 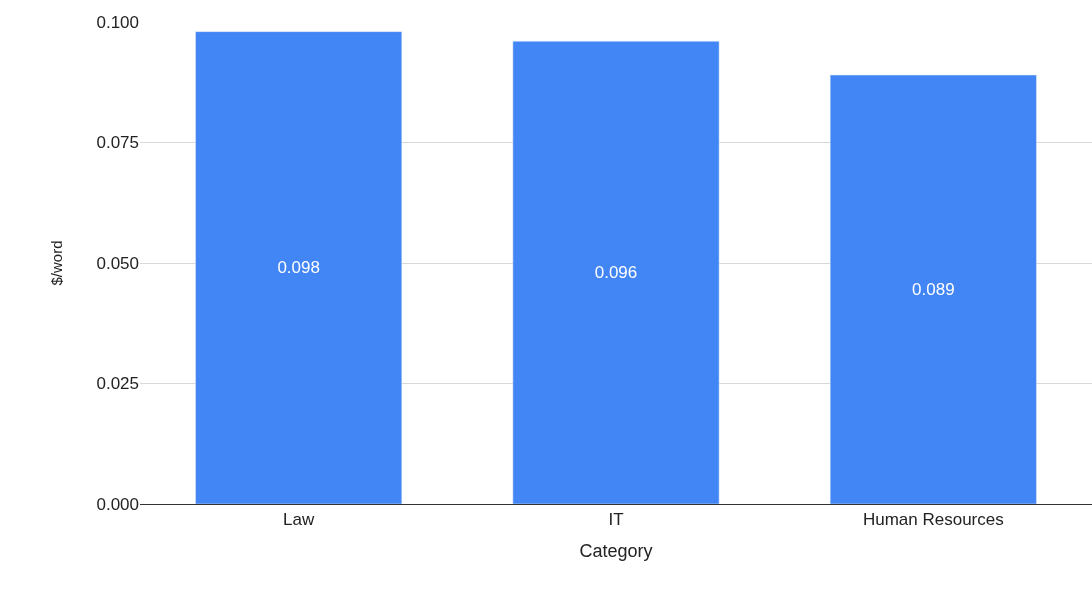 I want to click on data-label: 0.096, so click(x=616, y=273).